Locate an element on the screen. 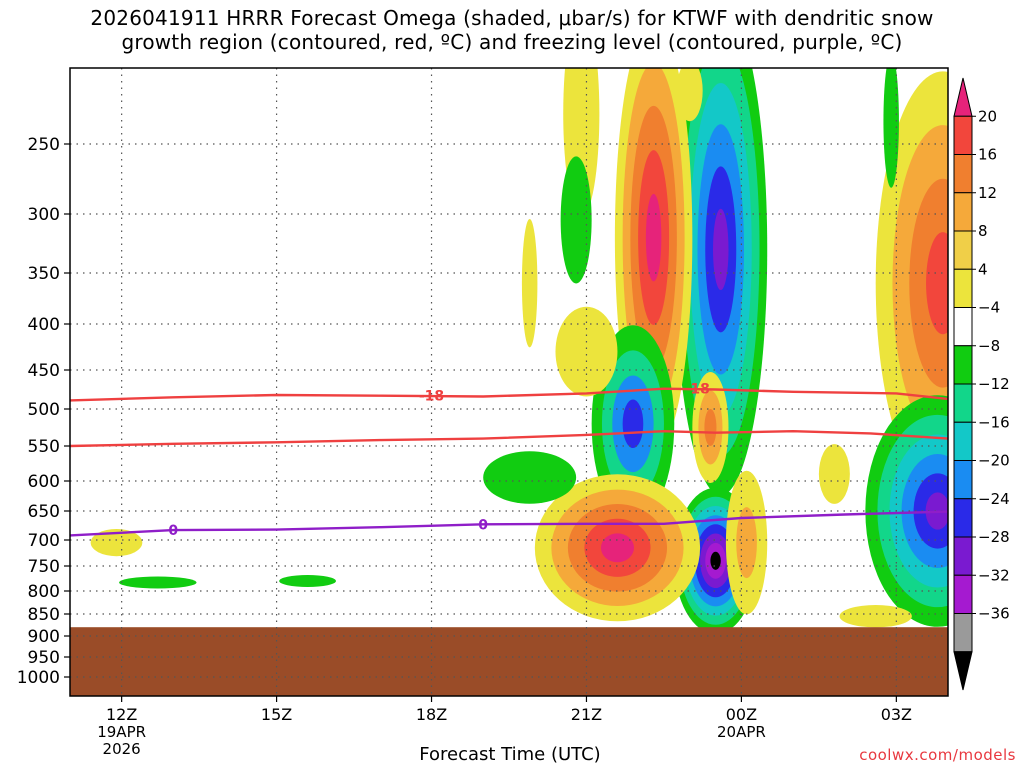 The height and width of the screenshot is (768, 1024). terrain-fill is located at coordinates (509, 661).